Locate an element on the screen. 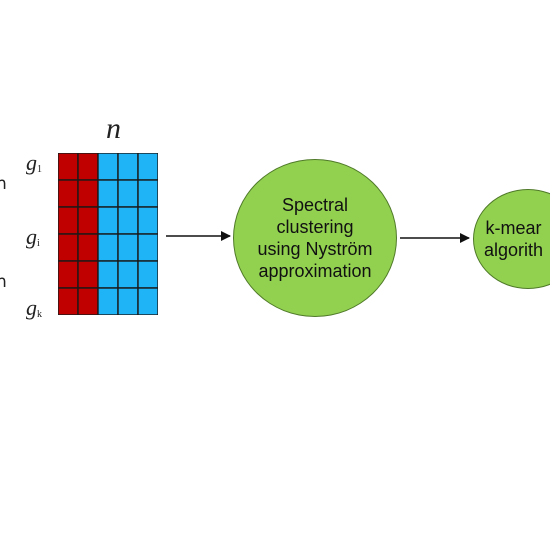 This screenshot has width=550, height=550. row-label-gk: gk is located at coordinates (34, 307).